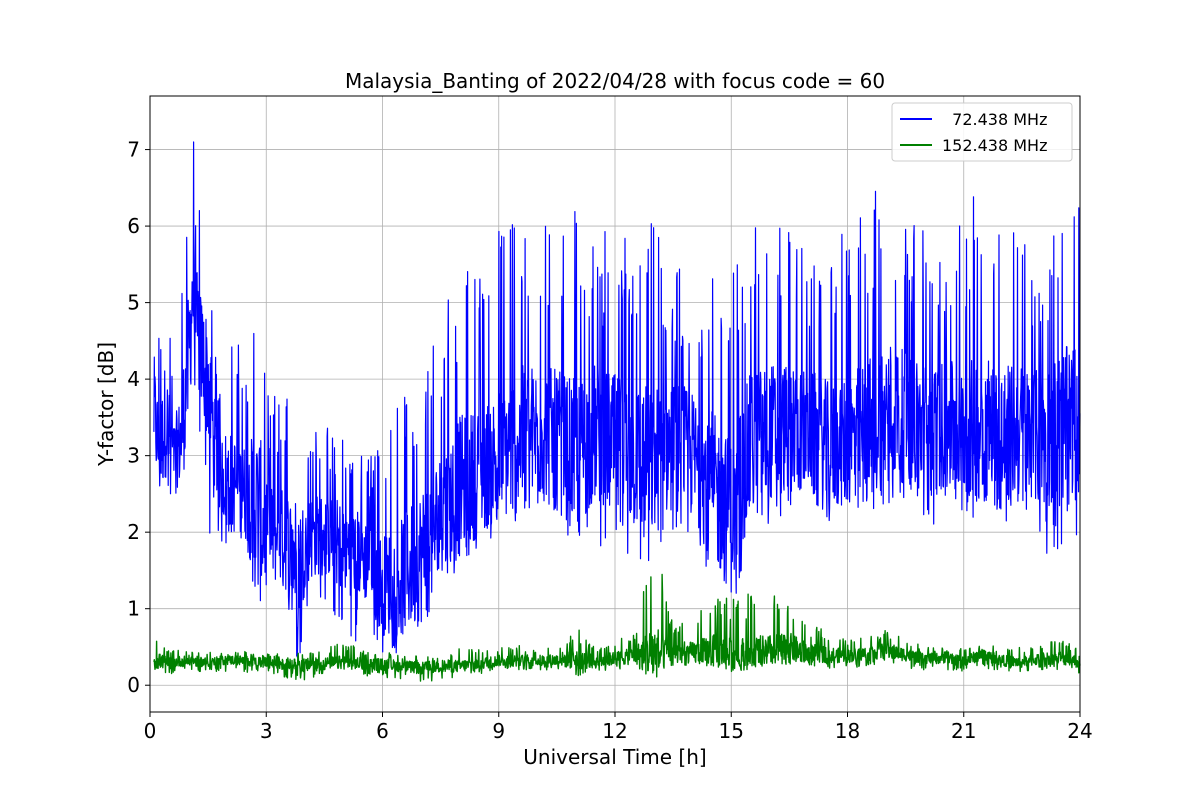 This screenshot has height=800, width=1200. Describe the element at coordinates (133, 303) in the screenshot. I see `y-tick-label: 5` at that location.